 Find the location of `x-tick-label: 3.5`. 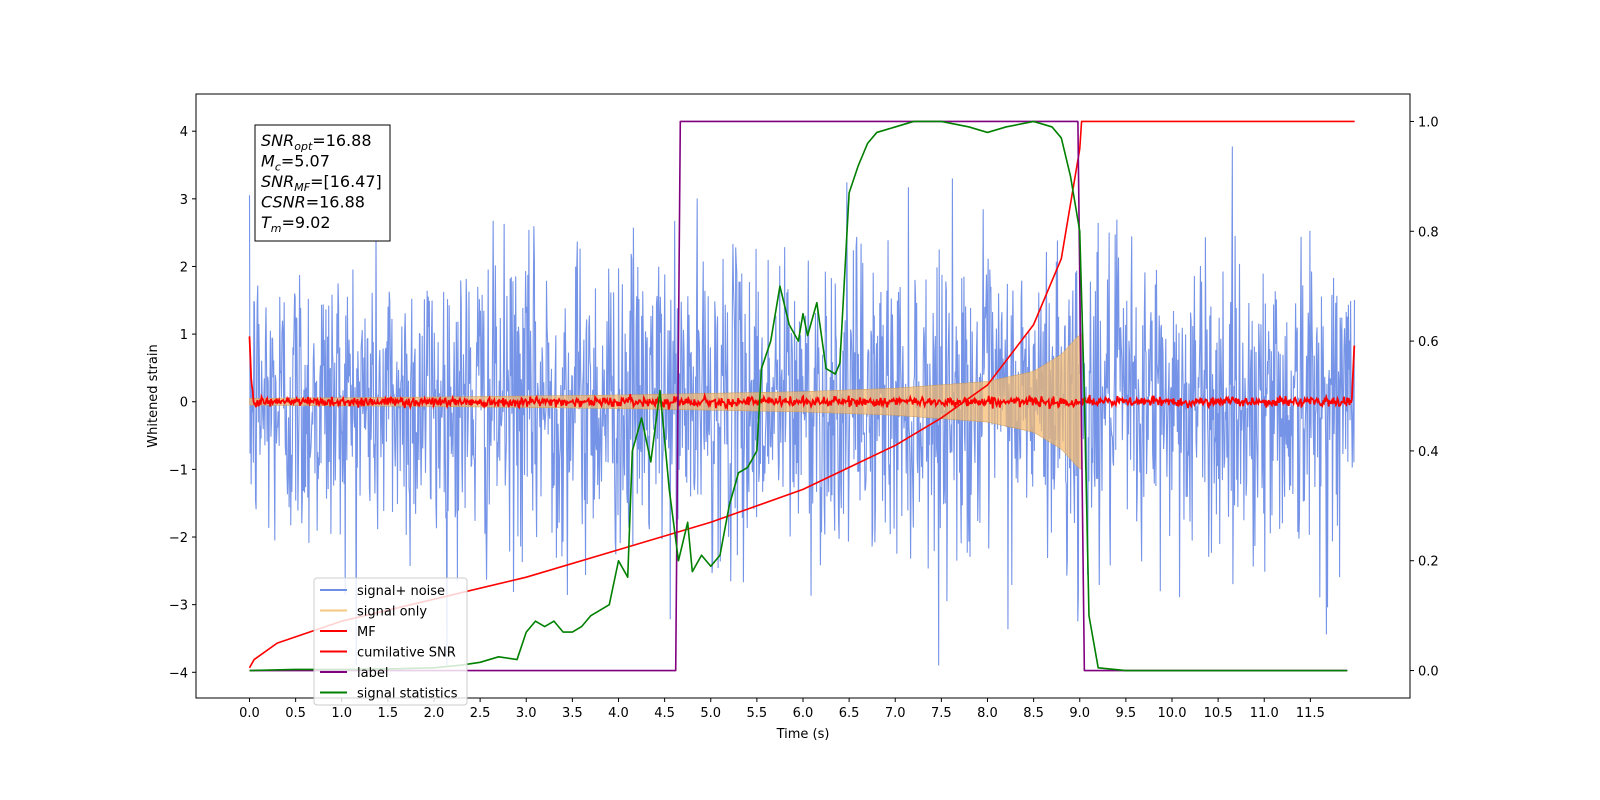

x-tick-label: 3.5 is located at coordinates (572, 713).